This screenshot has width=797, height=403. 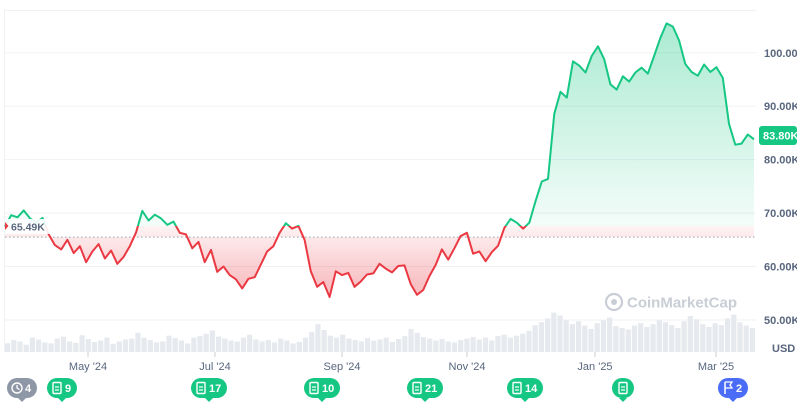 What do you see at coordinates (214, 367) in the screenshot?
I see `x-tick-label: Jul '24` at bounding box center [214, 367].